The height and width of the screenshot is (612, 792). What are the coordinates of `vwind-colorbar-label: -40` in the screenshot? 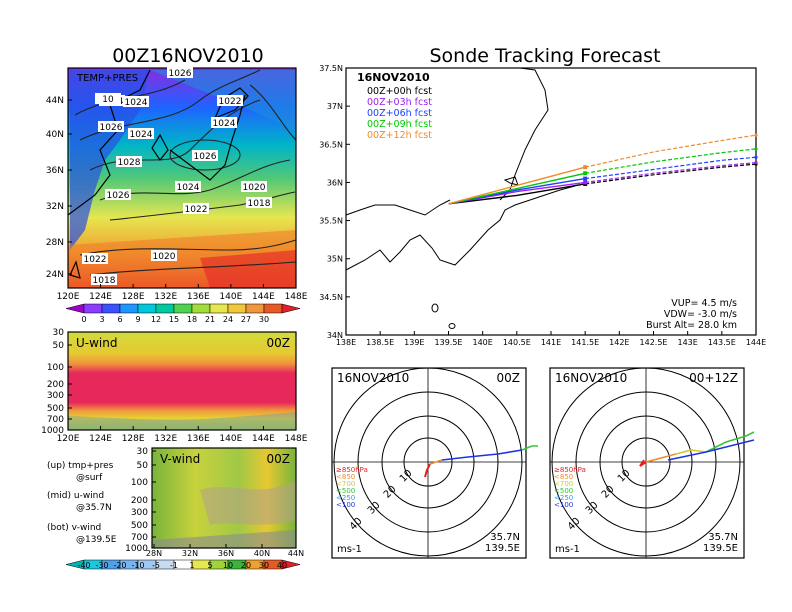 It's located at (83, 565).